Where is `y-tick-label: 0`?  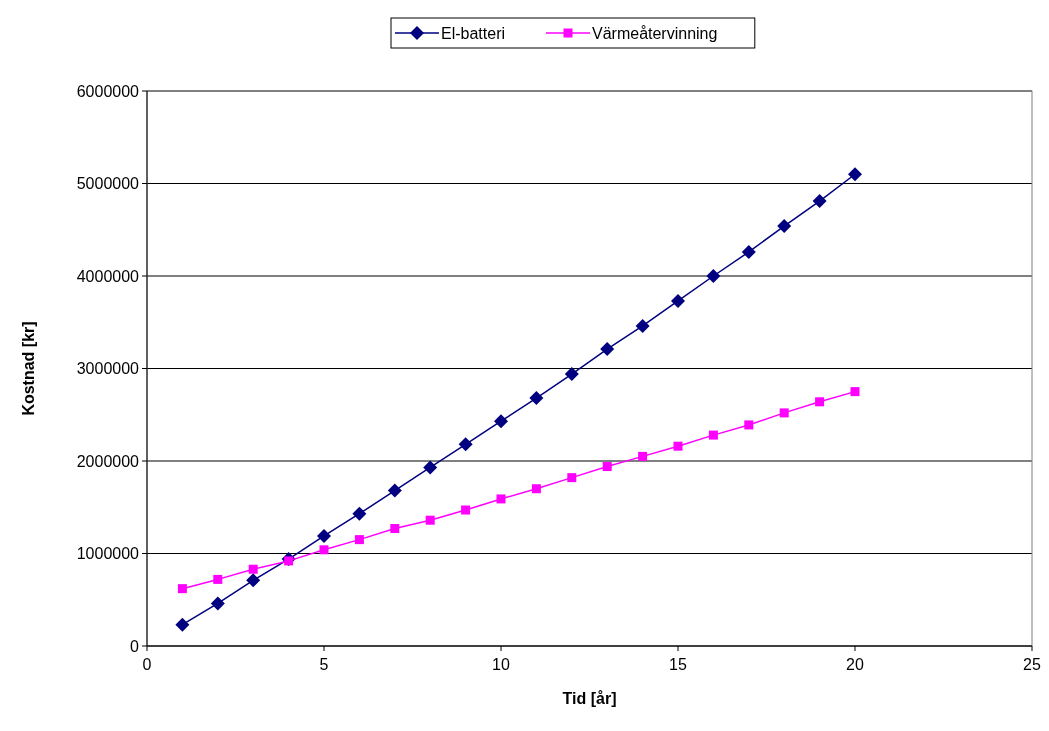 y-tick-label: 0 is located at coordinates (135, 646).